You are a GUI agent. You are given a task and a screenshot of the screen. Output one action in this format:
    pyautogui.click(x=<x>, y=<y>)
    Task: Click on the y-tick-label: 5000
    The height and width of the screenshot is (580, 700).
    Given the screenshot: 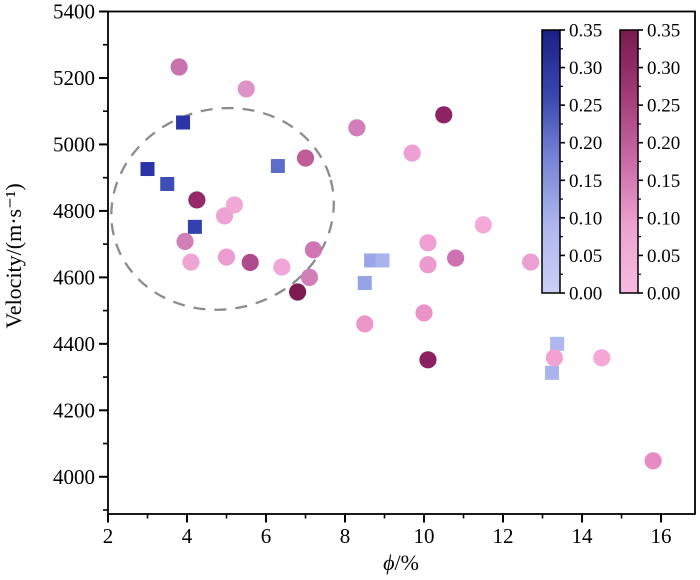 What is the action you would take?
    pyautogui.click(x=74, y=144)
    